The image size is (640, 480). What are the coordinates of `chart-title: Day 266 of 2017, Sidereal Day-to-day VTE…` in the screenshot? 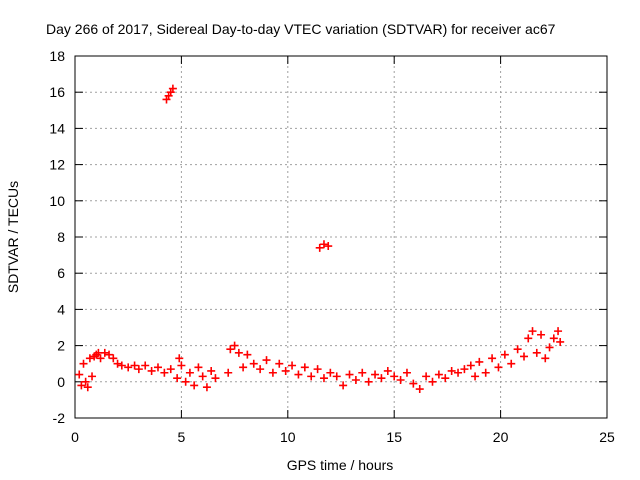 It's located at (301, 29).